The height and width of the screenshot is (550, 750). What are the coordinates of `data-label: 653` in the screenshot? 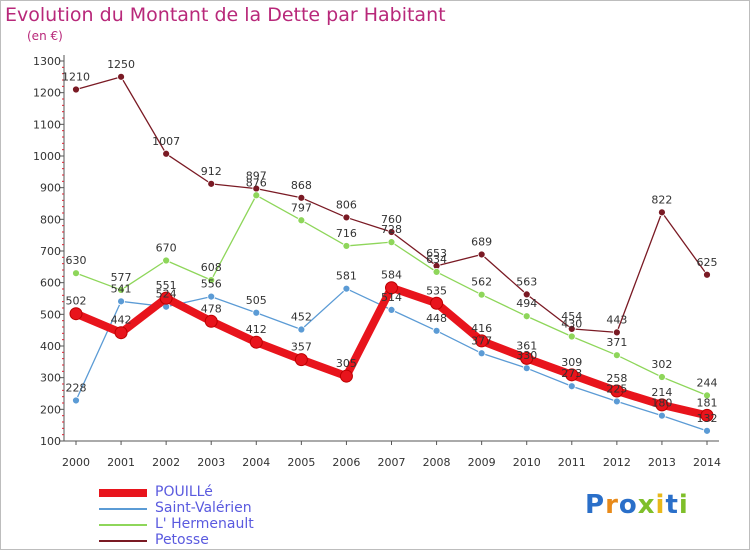 It's located at (436, 253).